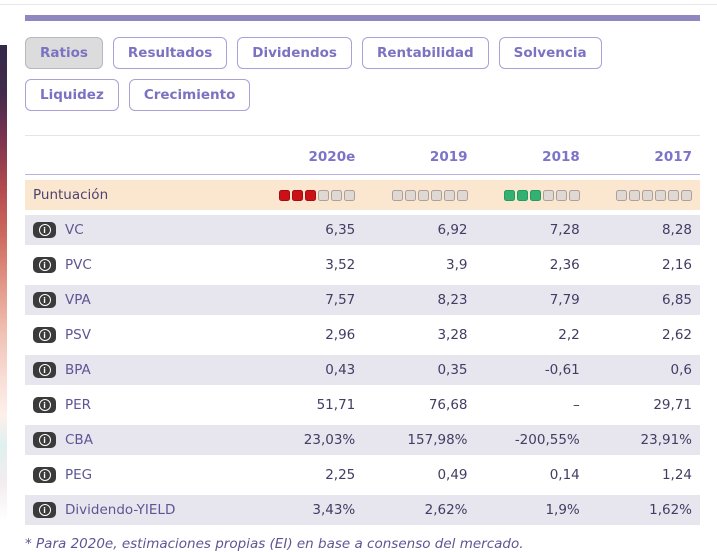  Describe the element at coordinates (643, 158) in the screenshot. I see `column-header-2017: 2017` at that location.